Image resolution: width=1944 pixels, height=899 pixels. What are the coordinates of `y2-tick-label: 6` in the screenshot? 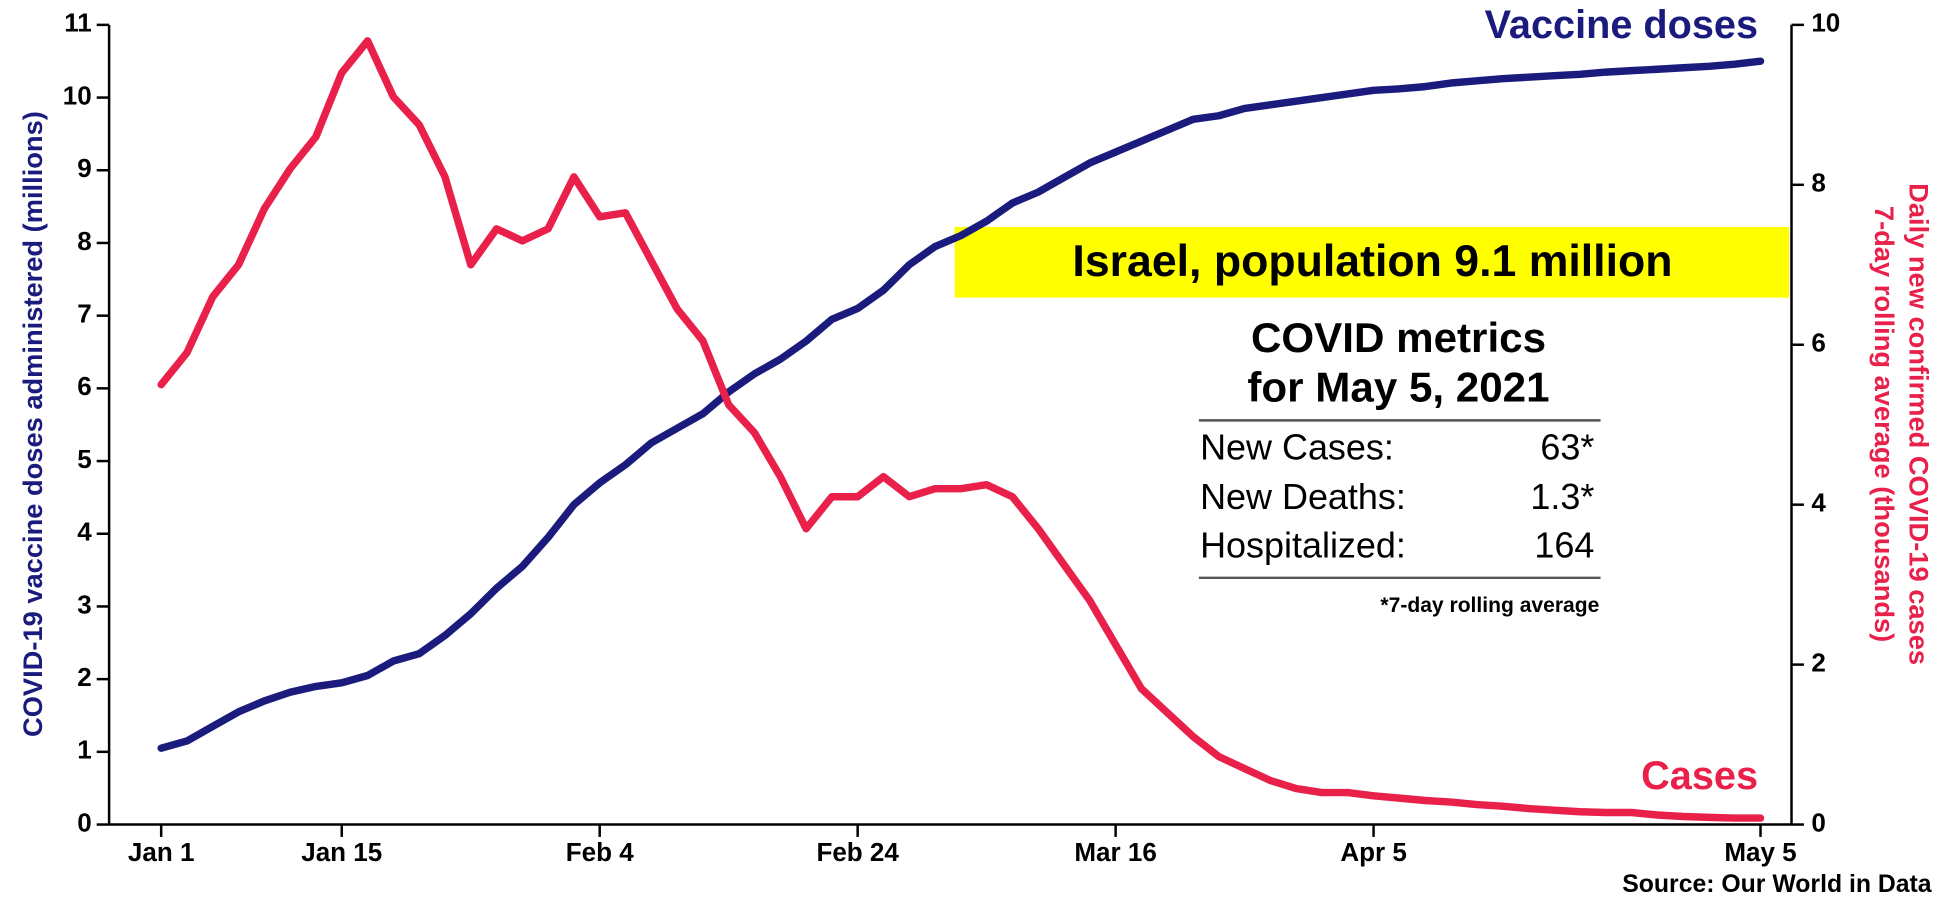 It's located at (1818, 343).